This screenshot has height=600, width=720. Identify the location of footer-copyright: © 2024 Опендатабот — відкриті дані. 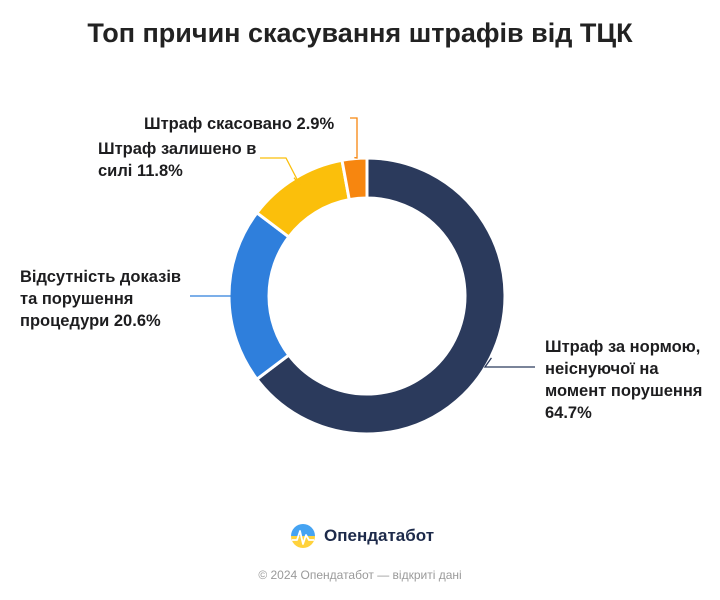
(360, 575).